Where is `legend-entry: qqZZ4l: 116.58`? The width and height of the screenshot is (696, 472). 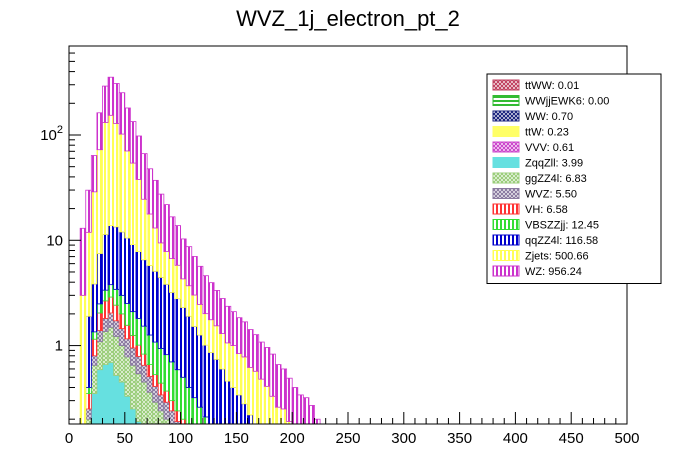 legend-entry: qqZZ4l: 116.58 is located at coordinates (545, 240).